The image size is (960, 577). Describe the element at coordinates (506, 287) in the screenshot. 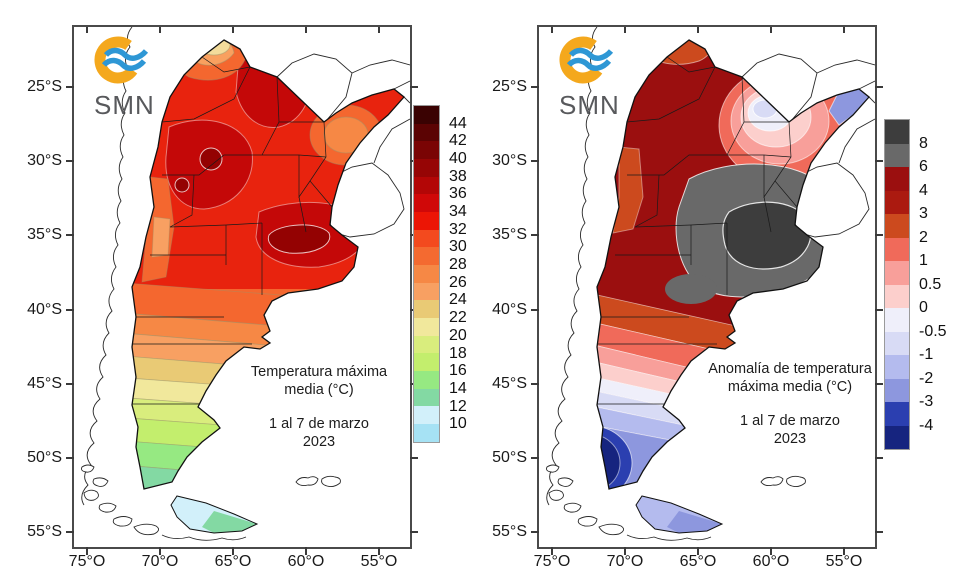

I see `right-y-axis-labels: 25°S 30°S 35°S 40°S 45°S 50°S 55°S` at that location.